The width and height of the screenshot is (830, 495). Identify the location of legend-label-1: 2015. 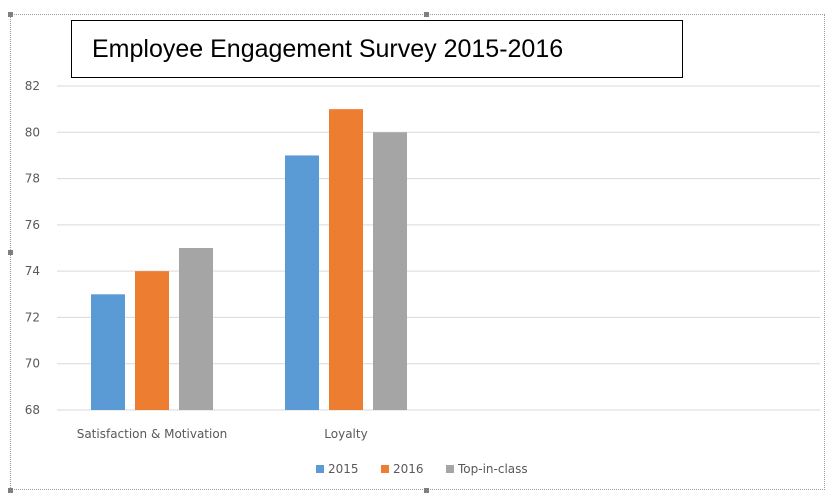
(343, 469).